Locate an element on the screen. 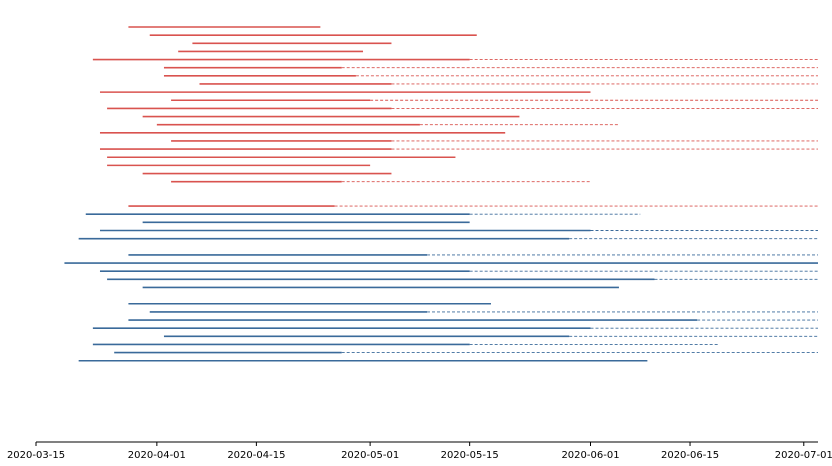 Image resolution: width=832 pixels, height=466 pixels. x-tick-label: 2020-07-01 is located at coordinates (803, 455).